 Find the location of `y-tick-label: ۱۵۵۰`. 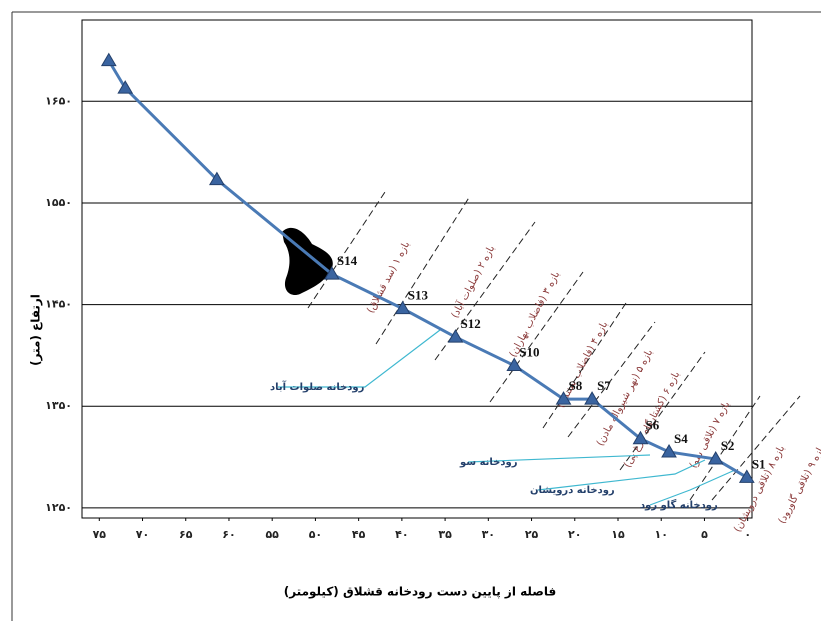

y-tick-label: ۱۵۵۰ is located at coordinates (58, 202).